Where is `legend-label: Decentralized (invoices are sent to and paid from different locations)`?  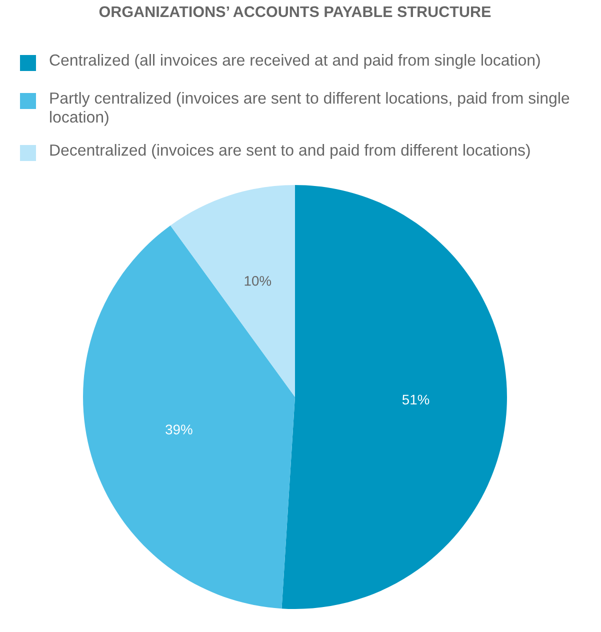 legend-label: Decentralized (invoices are sent to and paid from different locations) is located at coordinates (290, 151).